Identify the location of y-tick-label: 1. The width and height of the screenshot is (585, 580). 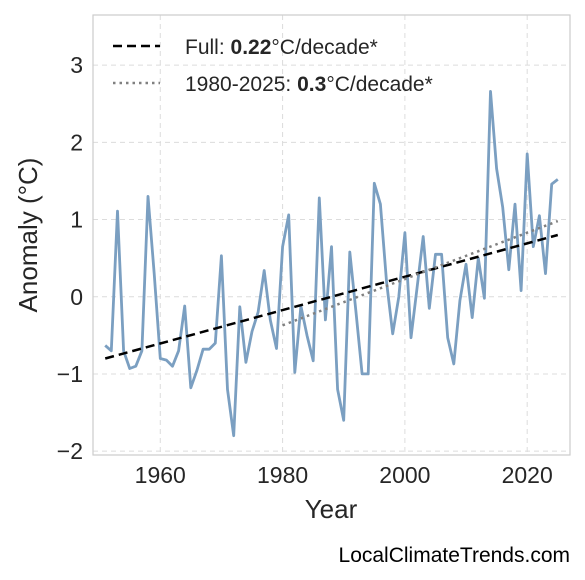
(76, 220).